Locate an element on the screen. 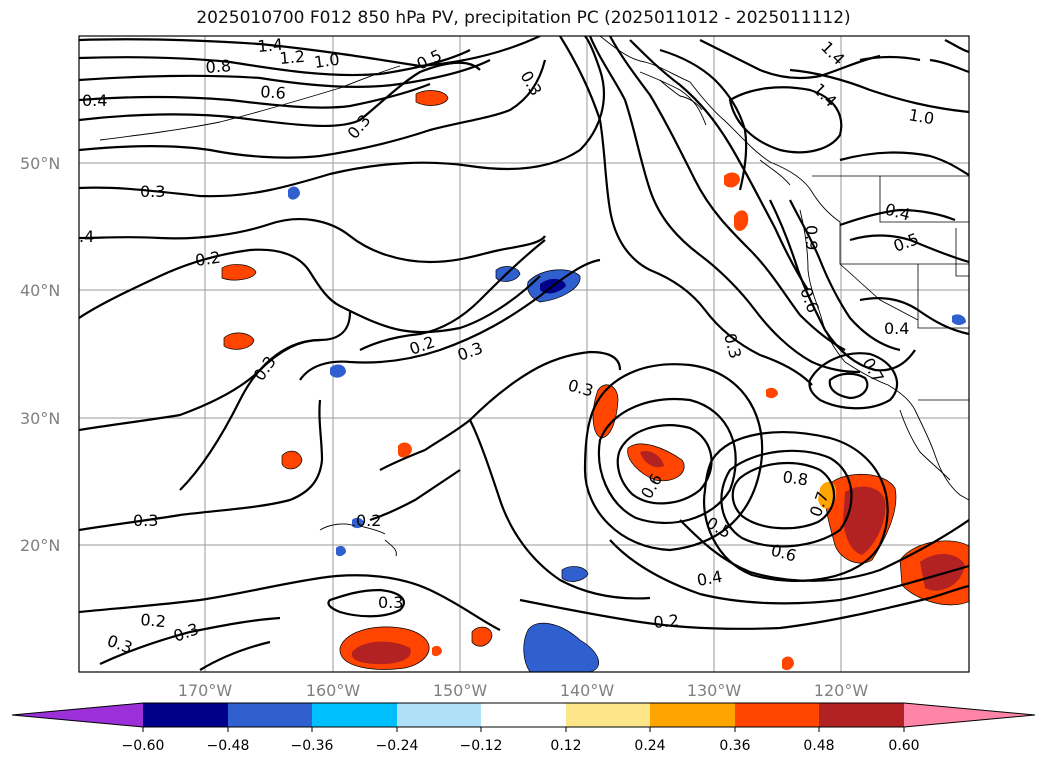 The height and width of the screenshot is (765, 1047). colorbar-tick-label: 0.24 is located at coordinates (649, 746).